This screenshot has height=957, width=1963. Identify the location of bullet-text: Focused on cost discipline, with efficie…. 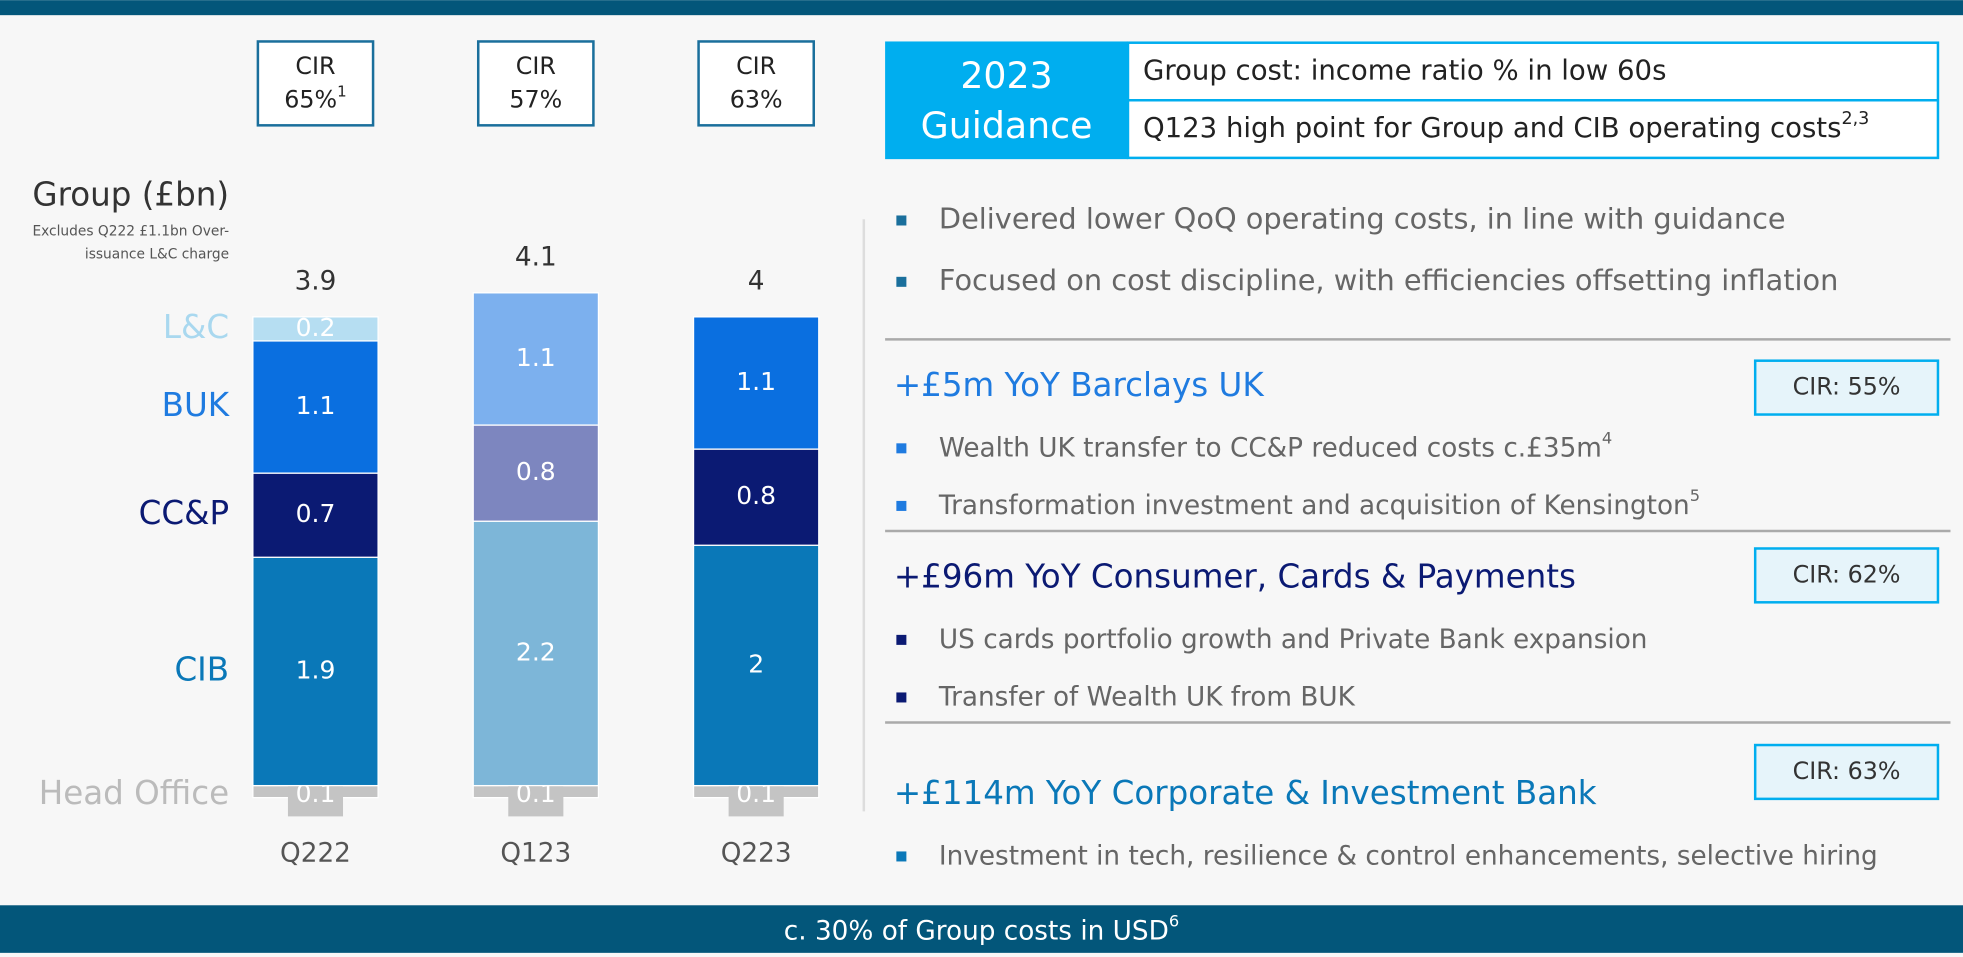
(1388, 280).